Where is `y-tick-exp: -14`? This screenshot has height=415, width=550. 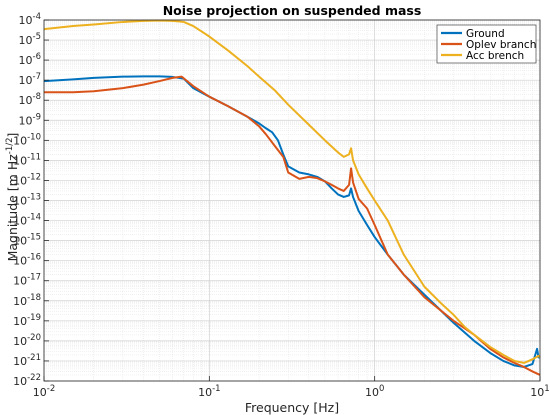 y-tick-exp: -14 is located at coordinates (34, 218).